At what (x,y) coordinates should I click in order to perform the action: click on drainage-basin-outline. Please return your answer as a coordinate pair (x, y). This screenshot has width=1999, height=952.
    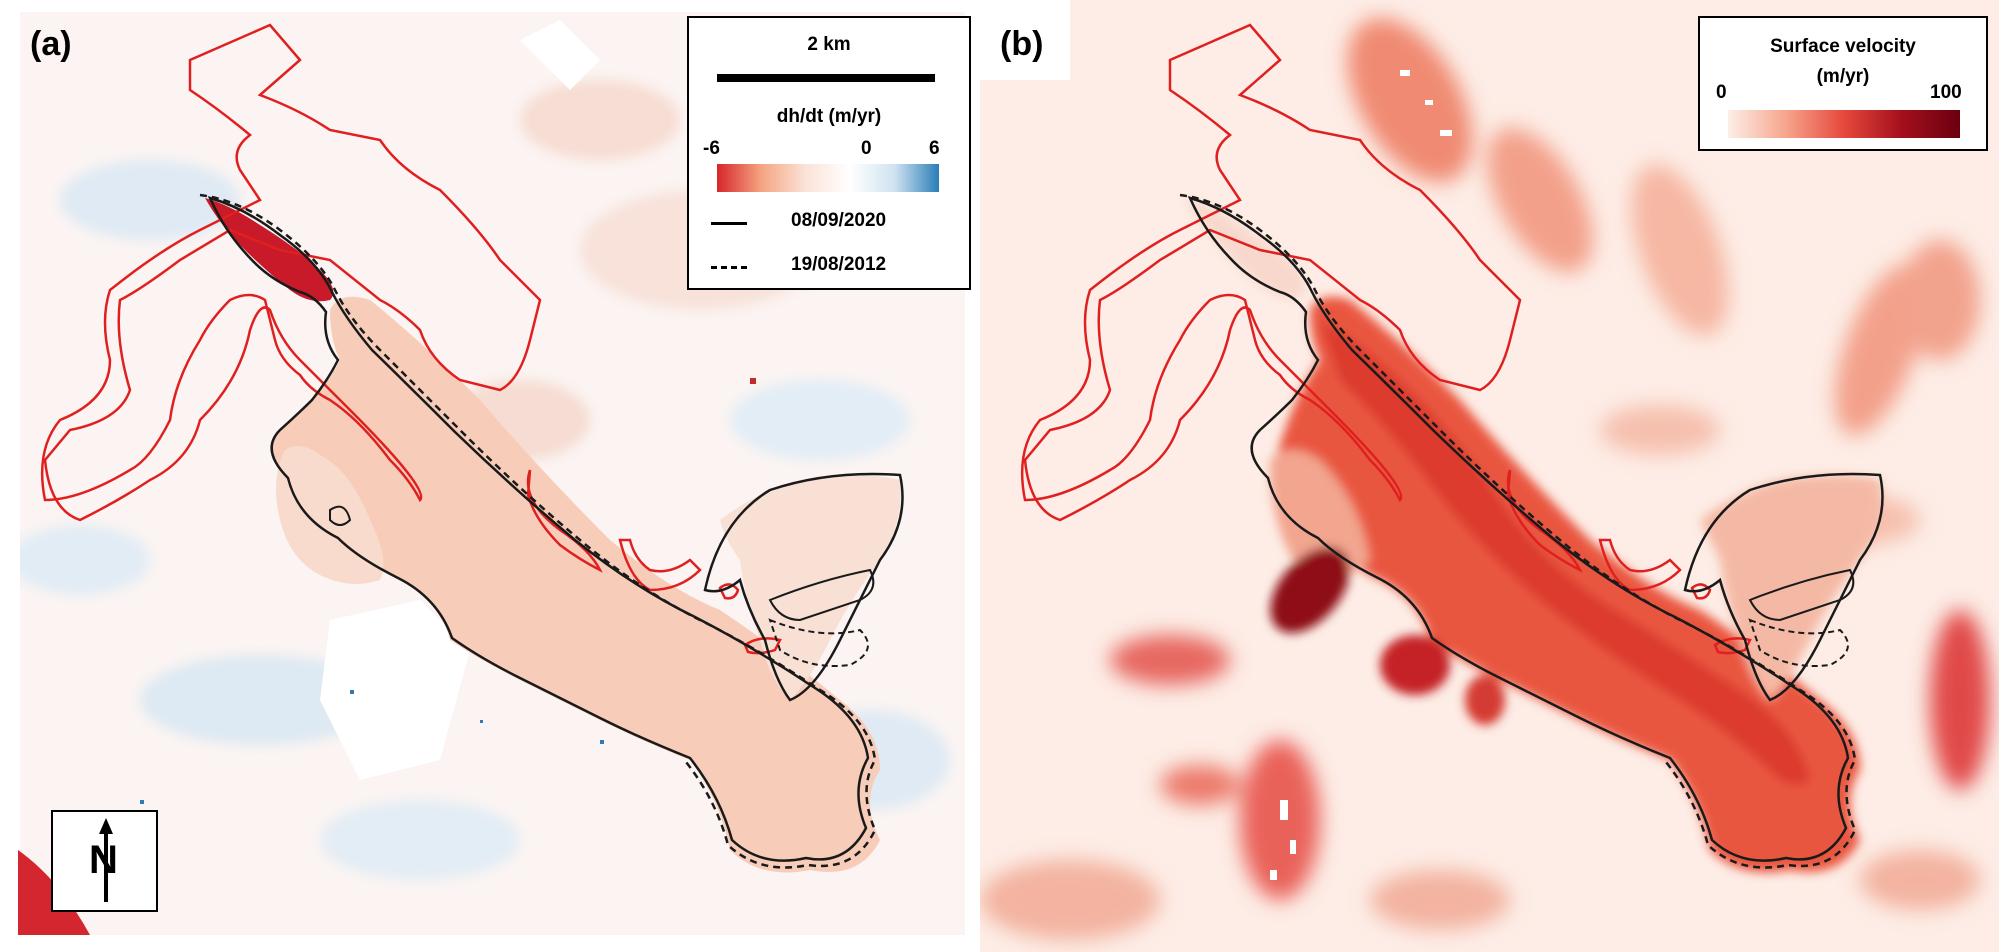
    Looking at the image, I should click on (291, 272).